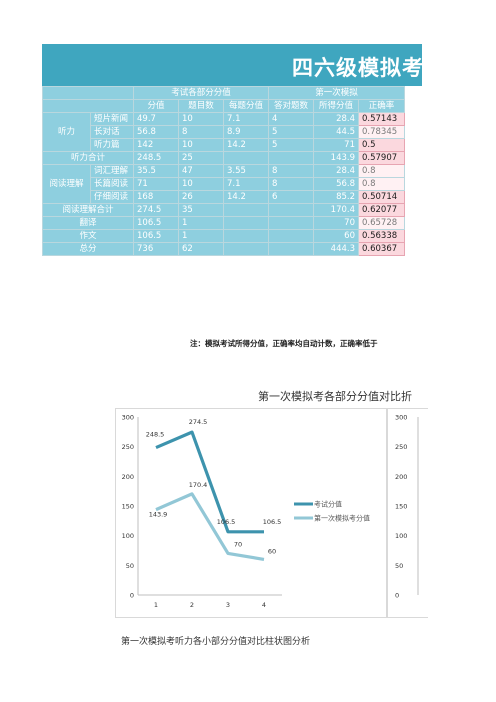 Image resolution: width=496 pixels, height=702 pixels. I want to click on chart-subtitle: 第一次模拟考听力各小部分分值对比柱状图分析, so click(216, 642).